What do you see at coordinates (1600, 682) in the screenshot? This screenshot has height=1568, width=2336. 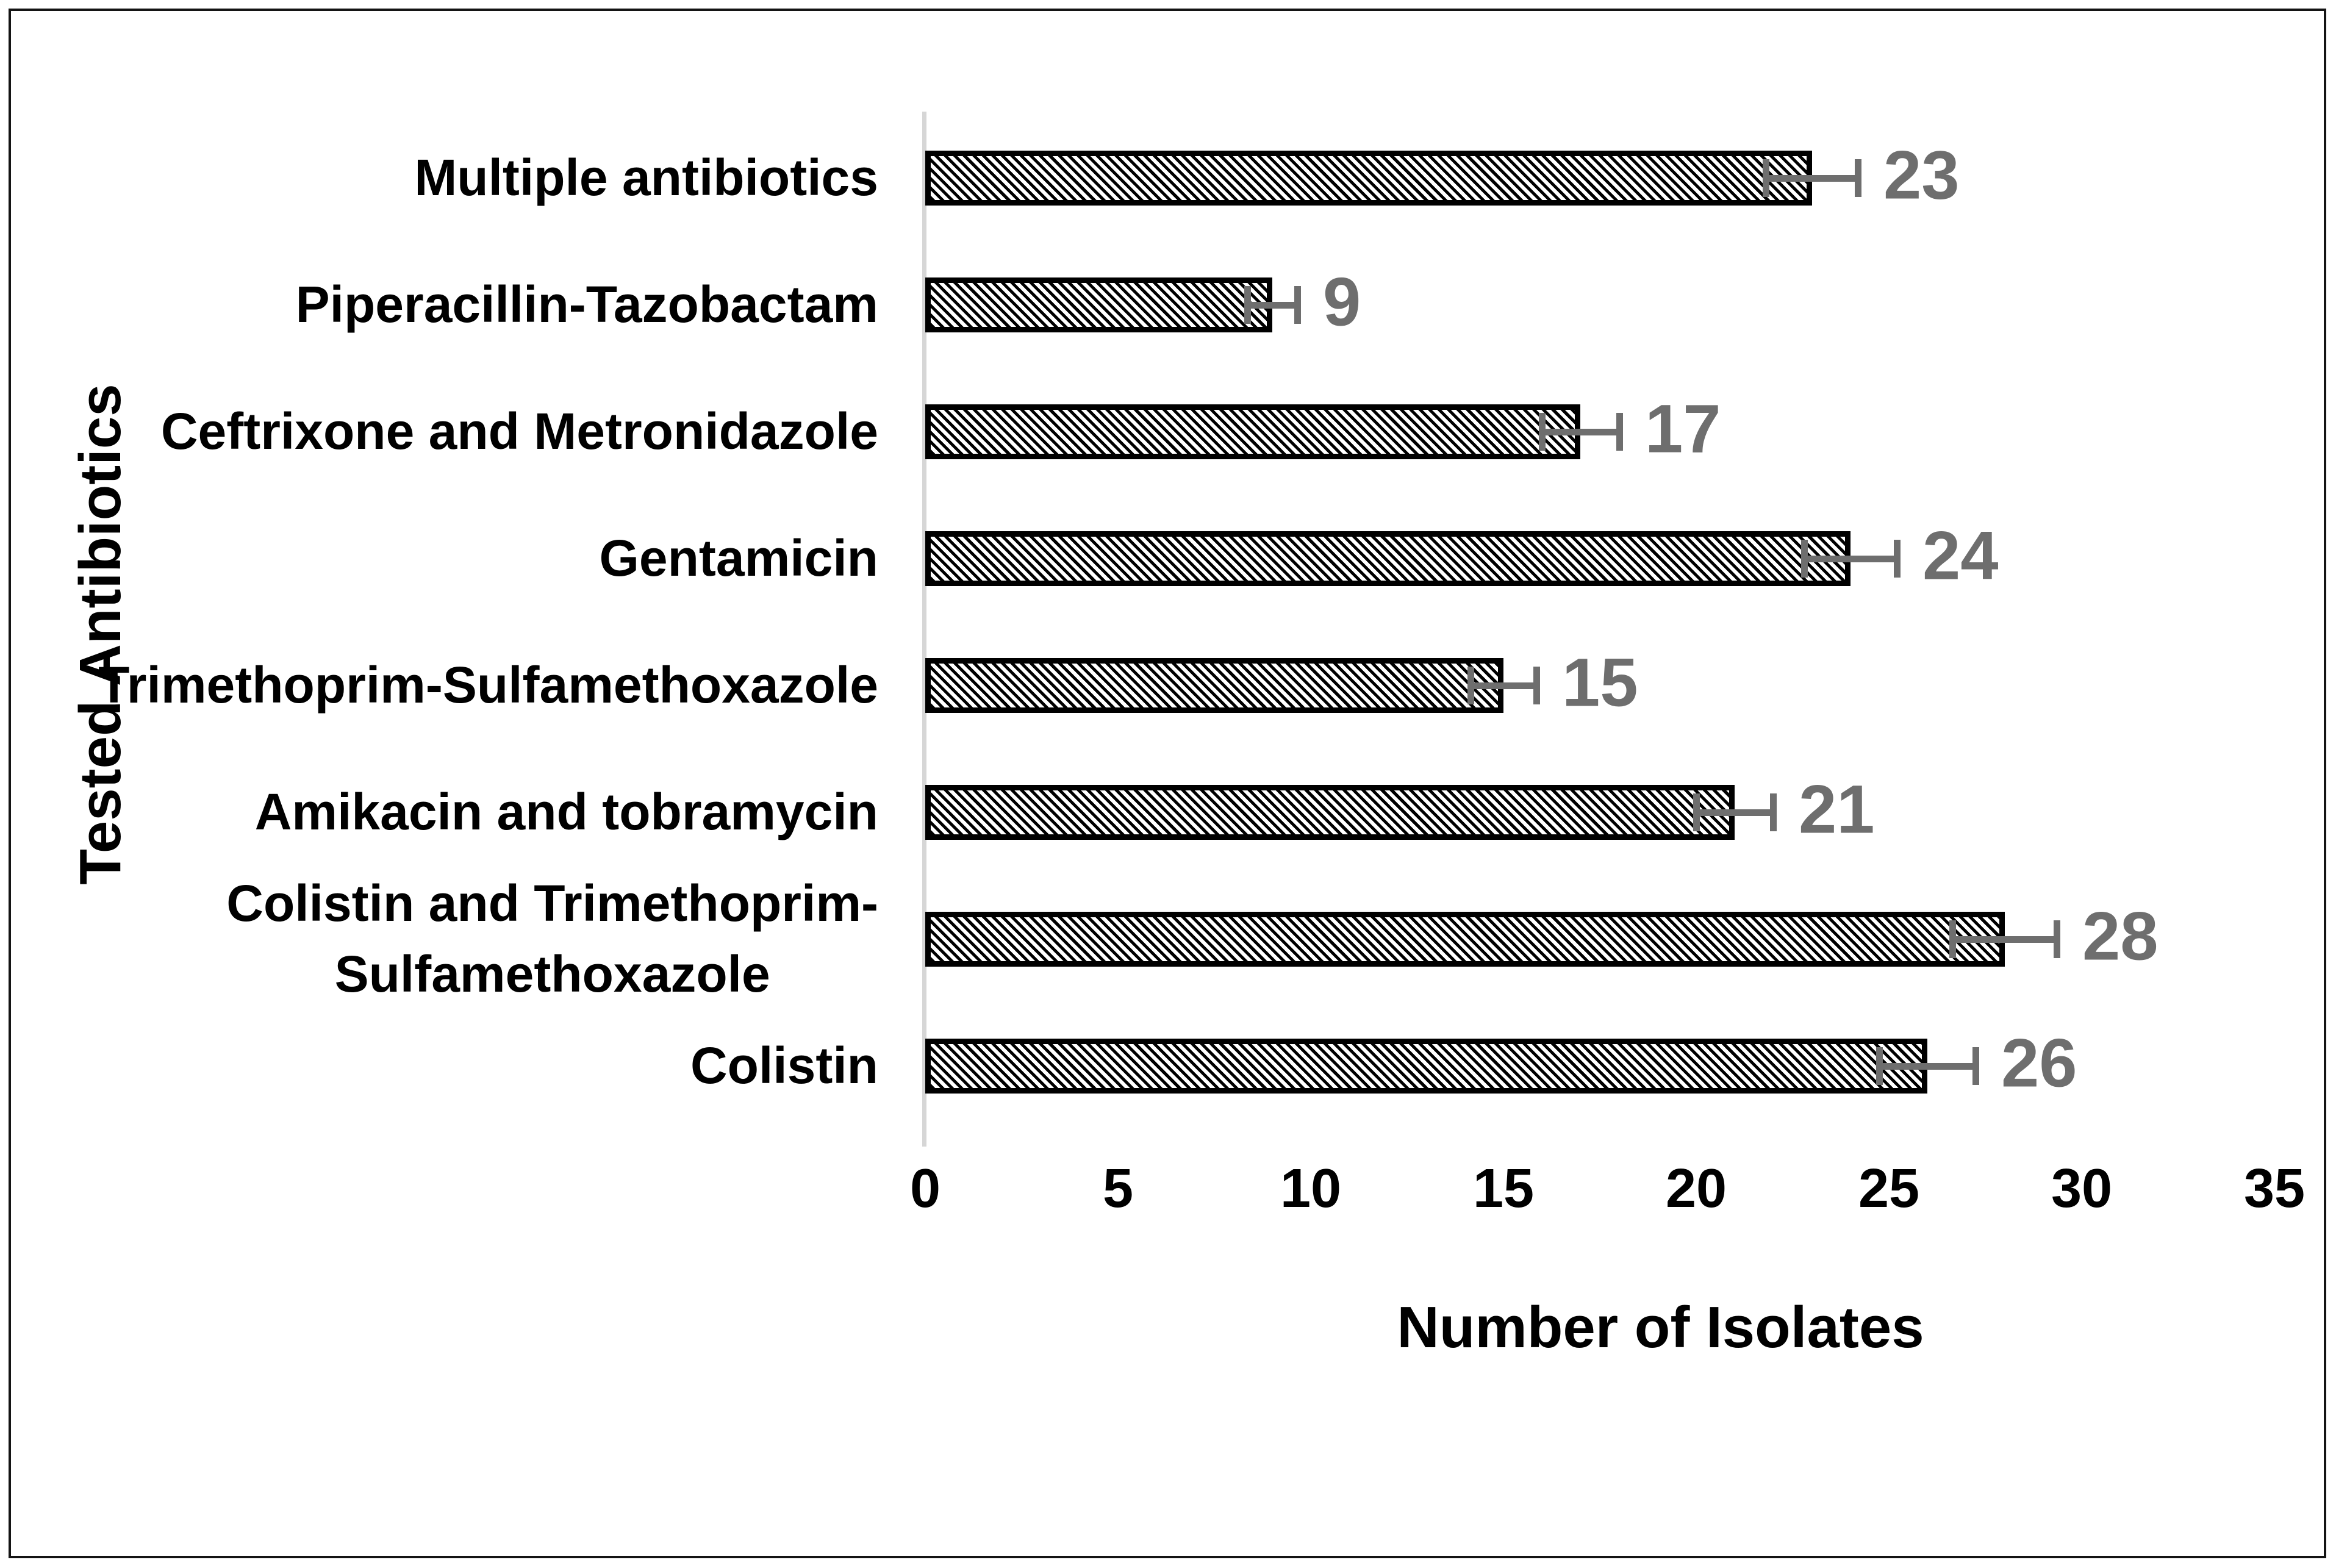 I see `value-label: 15` at bounding box center [1600, 682].